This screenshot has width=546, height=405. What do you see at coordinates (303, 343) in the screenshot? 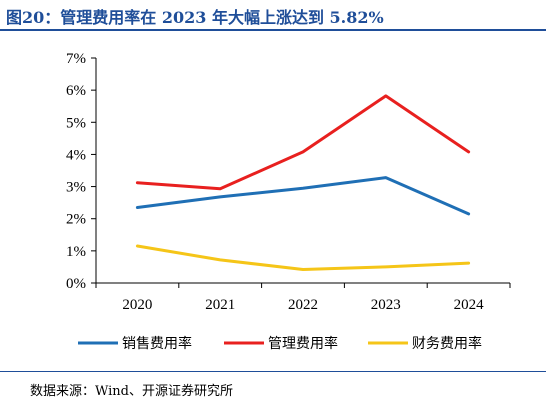
I see `legend-label-2: 管理费用率` at bounding box center [303, 343].